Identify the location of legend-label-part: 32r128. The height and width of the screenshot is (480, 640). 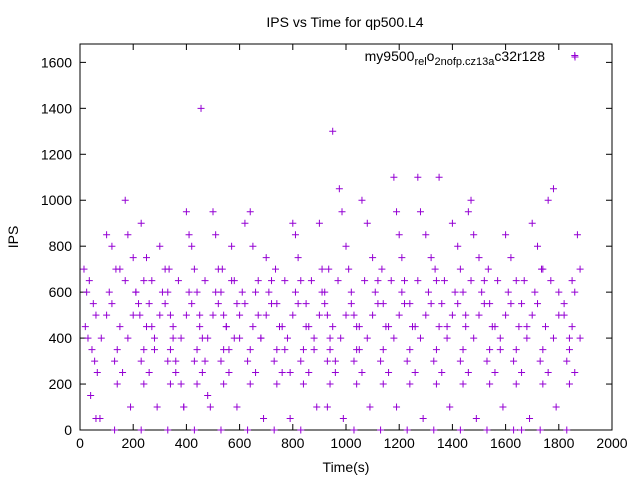
(523, 56).